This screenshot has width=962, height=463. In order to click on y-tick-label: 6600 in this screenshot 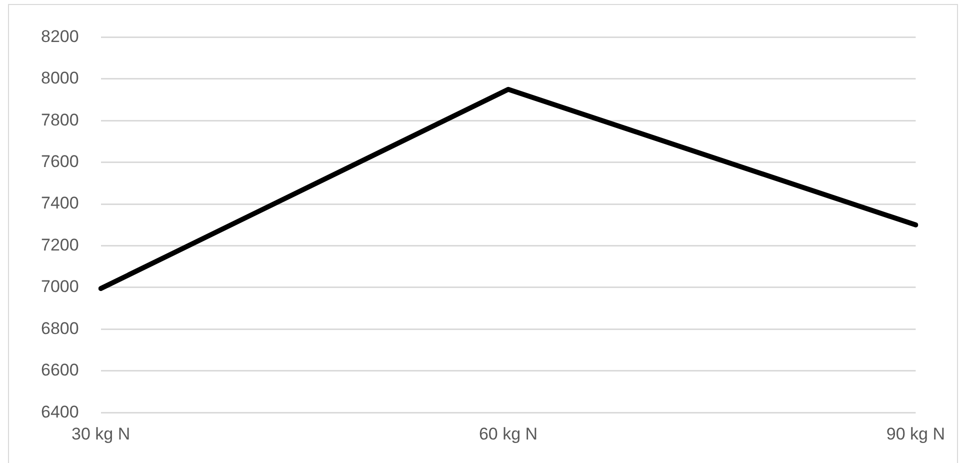, I will do `click(59, 370)`.